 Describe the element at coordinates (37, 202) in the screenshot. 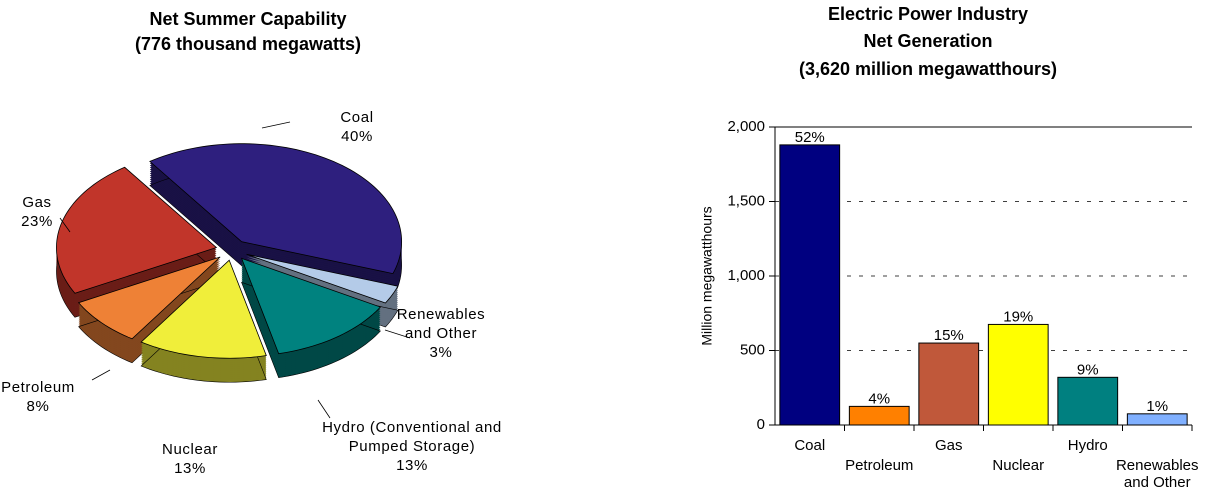

I see `slice-name: Gas` at that location.